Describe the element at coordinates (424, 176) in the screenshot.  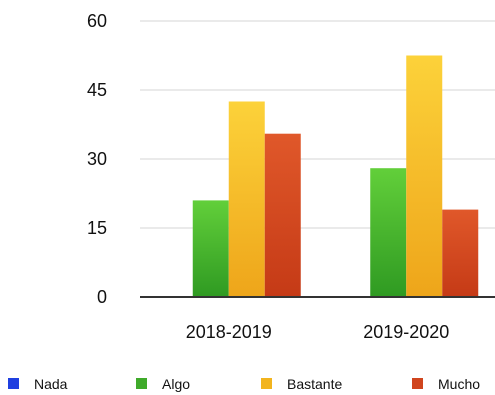
I see `bar-bastante-2019-2020` at that location.